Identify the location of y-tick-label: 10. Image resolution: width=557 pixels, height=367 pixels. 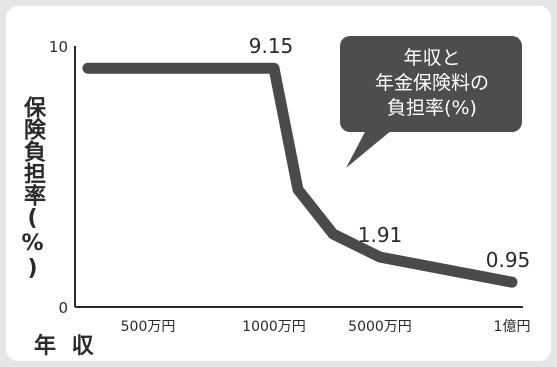
(58, 47).